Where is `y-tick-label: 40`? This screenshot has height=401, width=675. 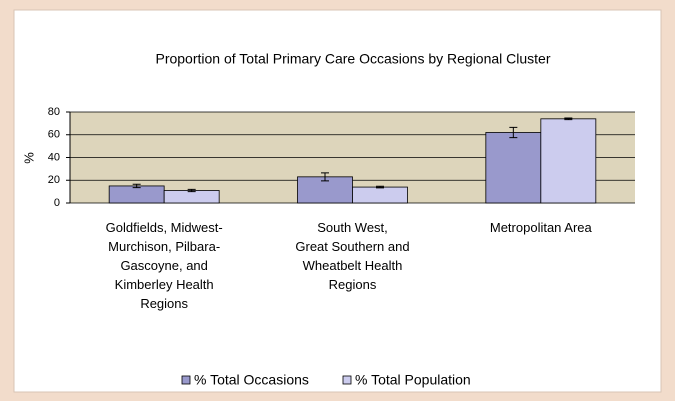 y-tick-label: 40 is located at coordinates (54, 157).